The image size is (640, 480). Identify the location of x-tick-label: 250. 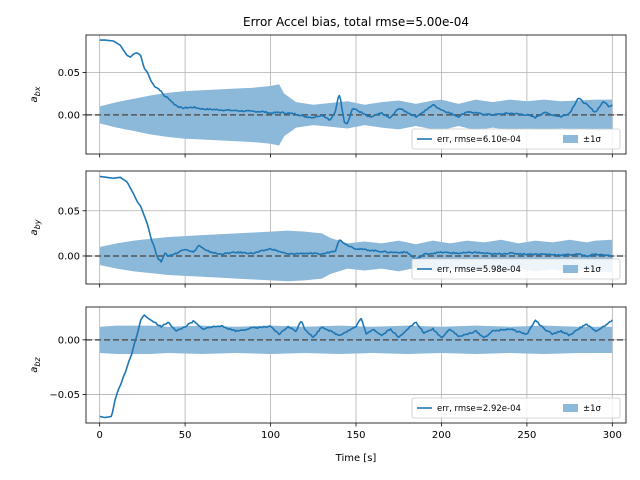
(526, 435).